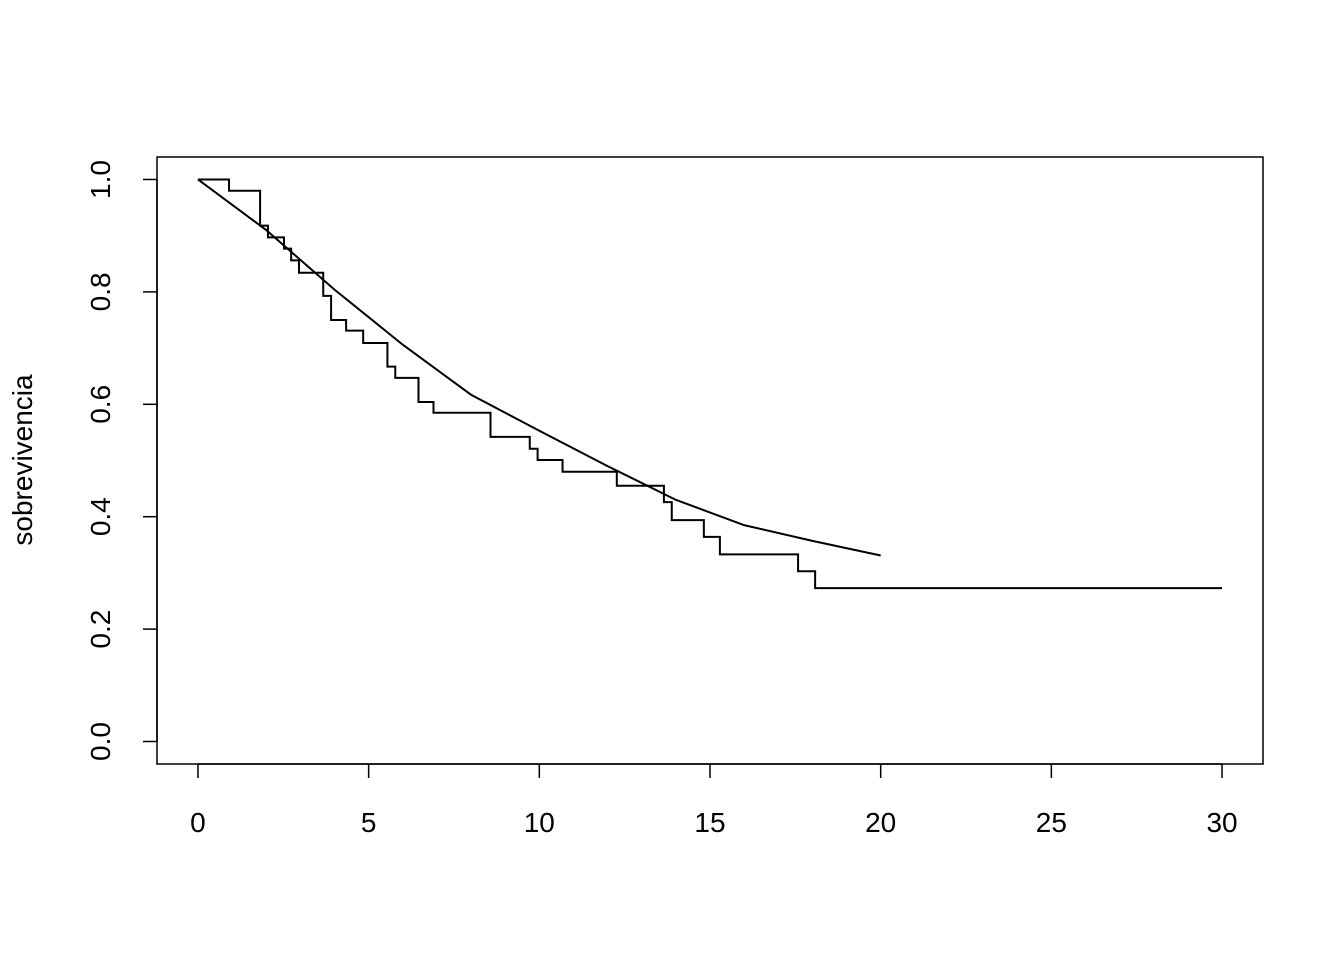  Describe the element at coordinates (100, 404) in the screenshot. I see `y-tick-label: 0.6` at that location.